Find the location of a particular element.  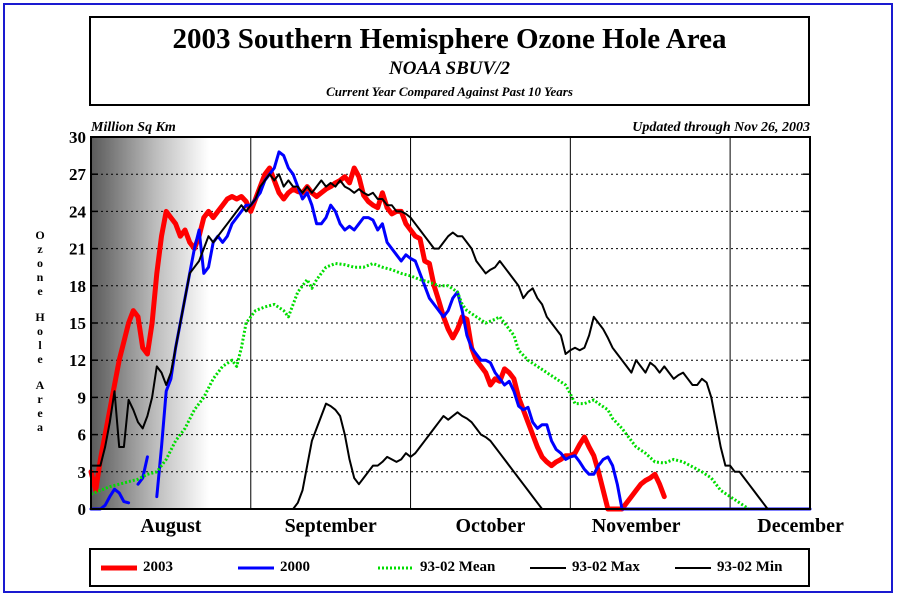

y-axis-label-letter: A is located at coordinates (40, 385).